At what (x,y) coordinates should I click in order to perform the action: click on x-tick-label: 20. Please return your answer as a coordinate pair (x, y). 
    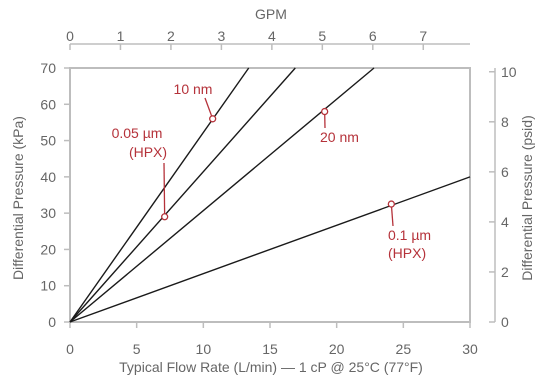
    Looking at the image, I should click on (337, 349).